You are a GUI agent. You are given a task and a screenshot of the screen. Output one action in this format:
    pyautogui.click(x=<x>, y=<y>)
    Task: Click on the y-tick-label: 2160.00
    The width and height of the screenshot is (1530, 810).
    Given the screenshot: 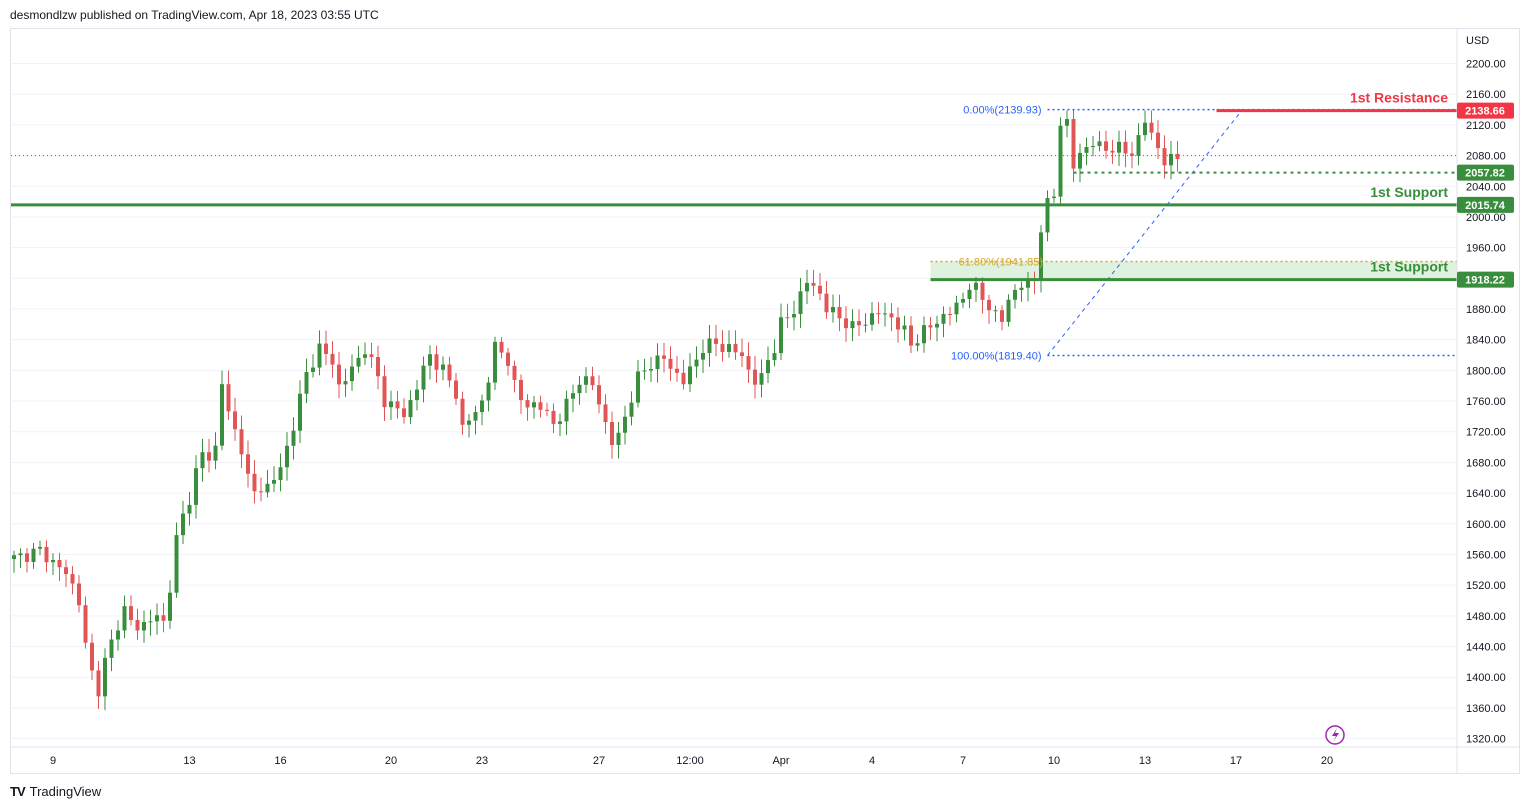 What is the action you would take?
    pyautogui.click(x=1486, y=95)
    